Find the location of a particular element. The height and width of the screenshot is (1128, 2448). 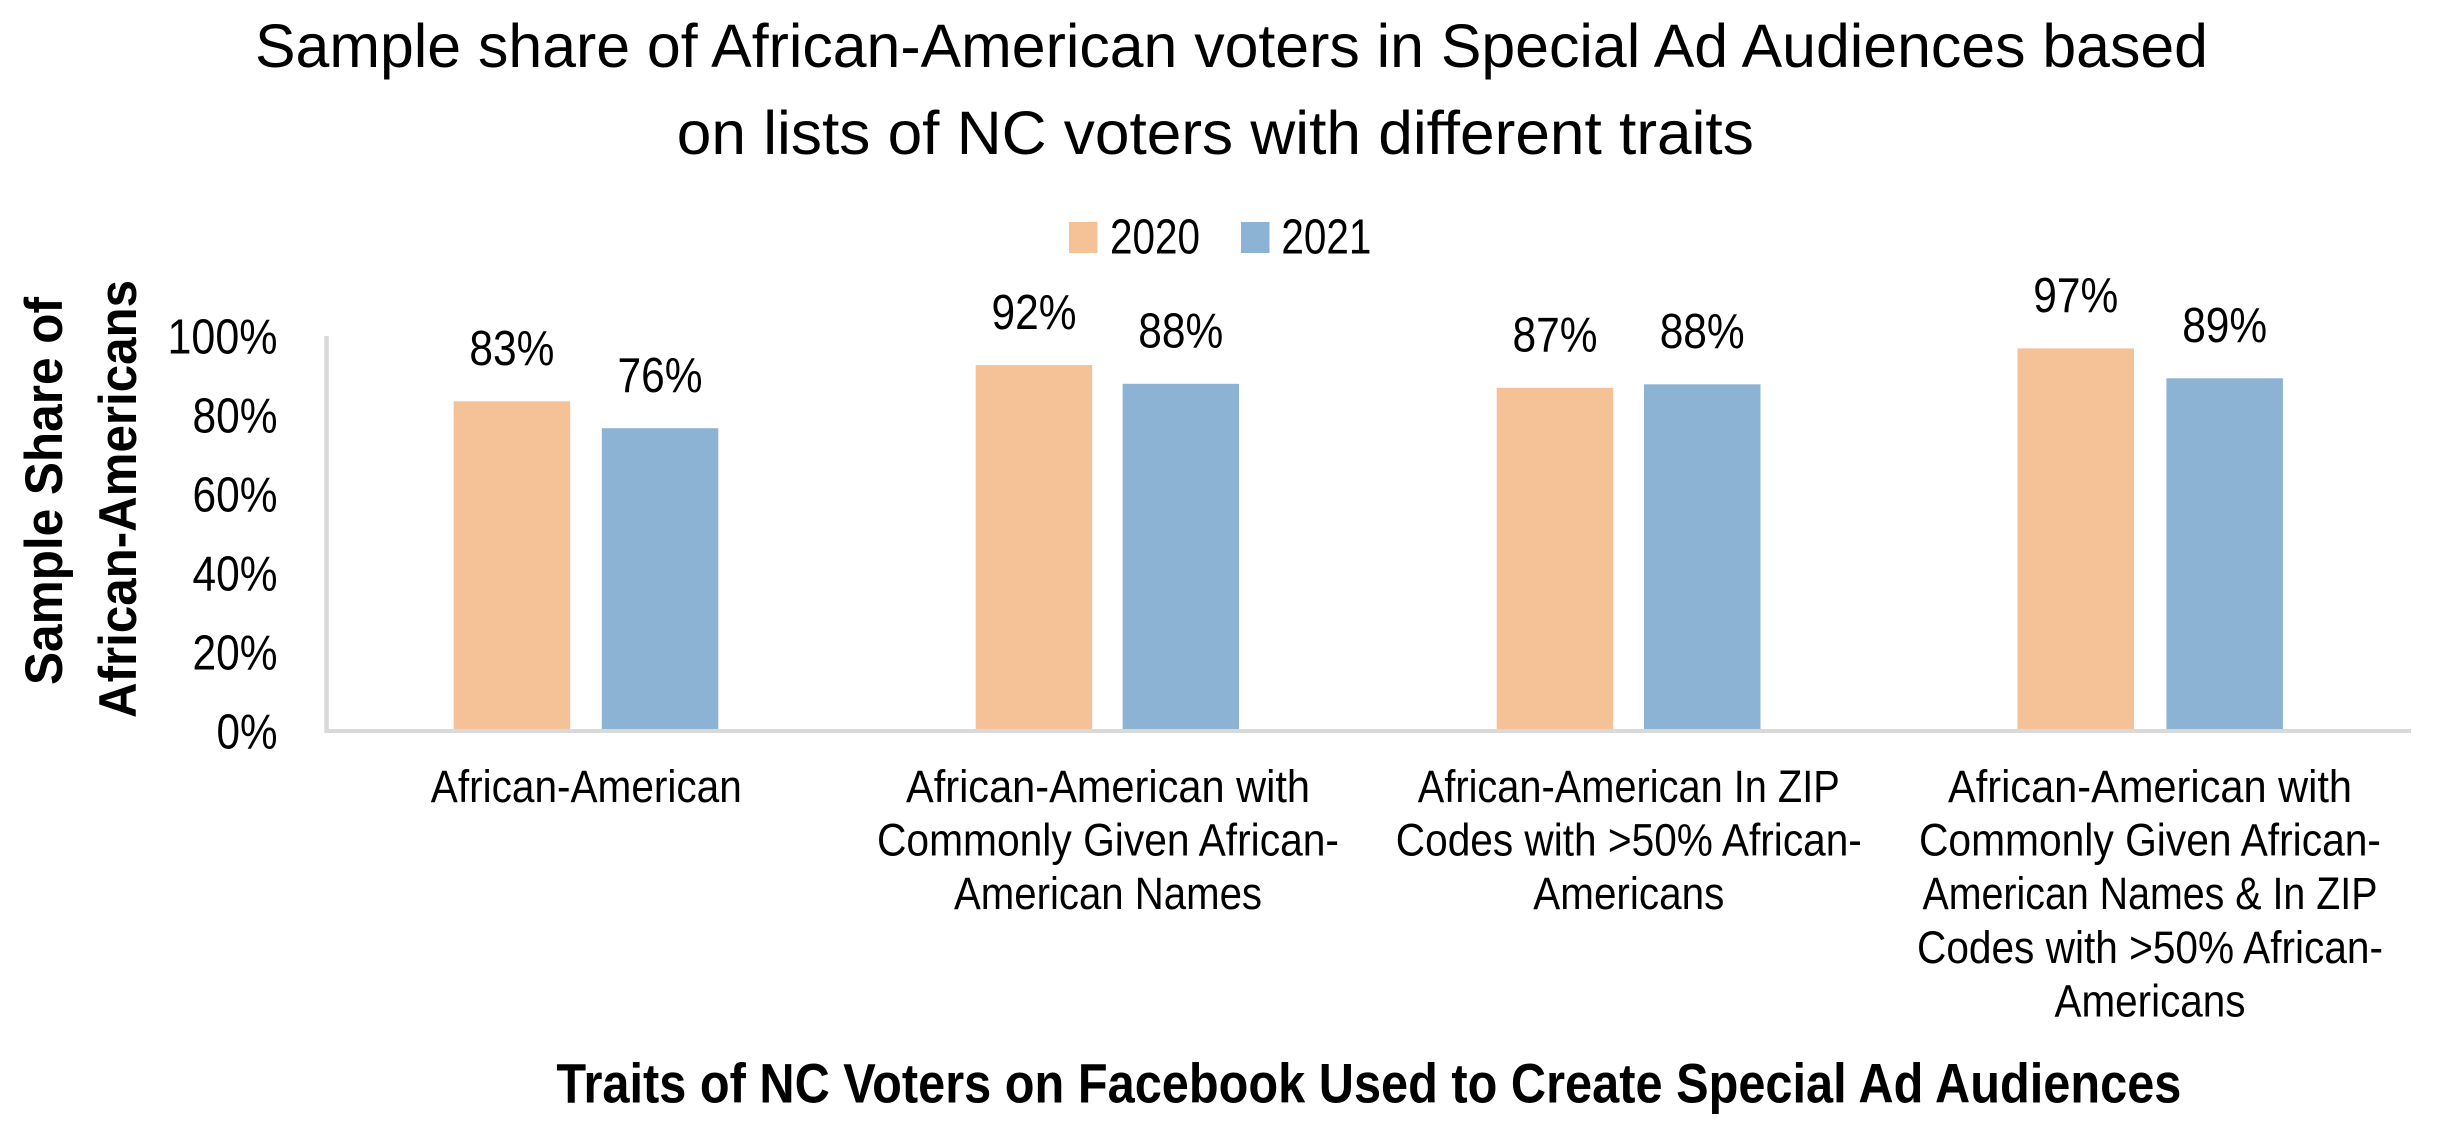

svg-text: 2020 is located at coordinates (1155, 237).